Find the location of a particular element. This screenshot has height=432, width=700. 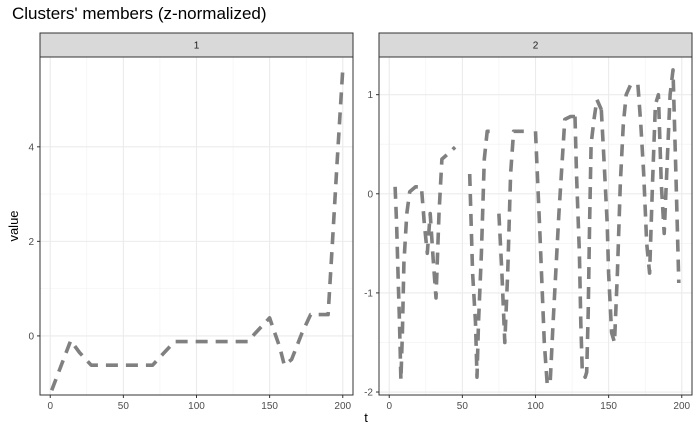

x-axis-title: t is located at coordinates (366, 417).